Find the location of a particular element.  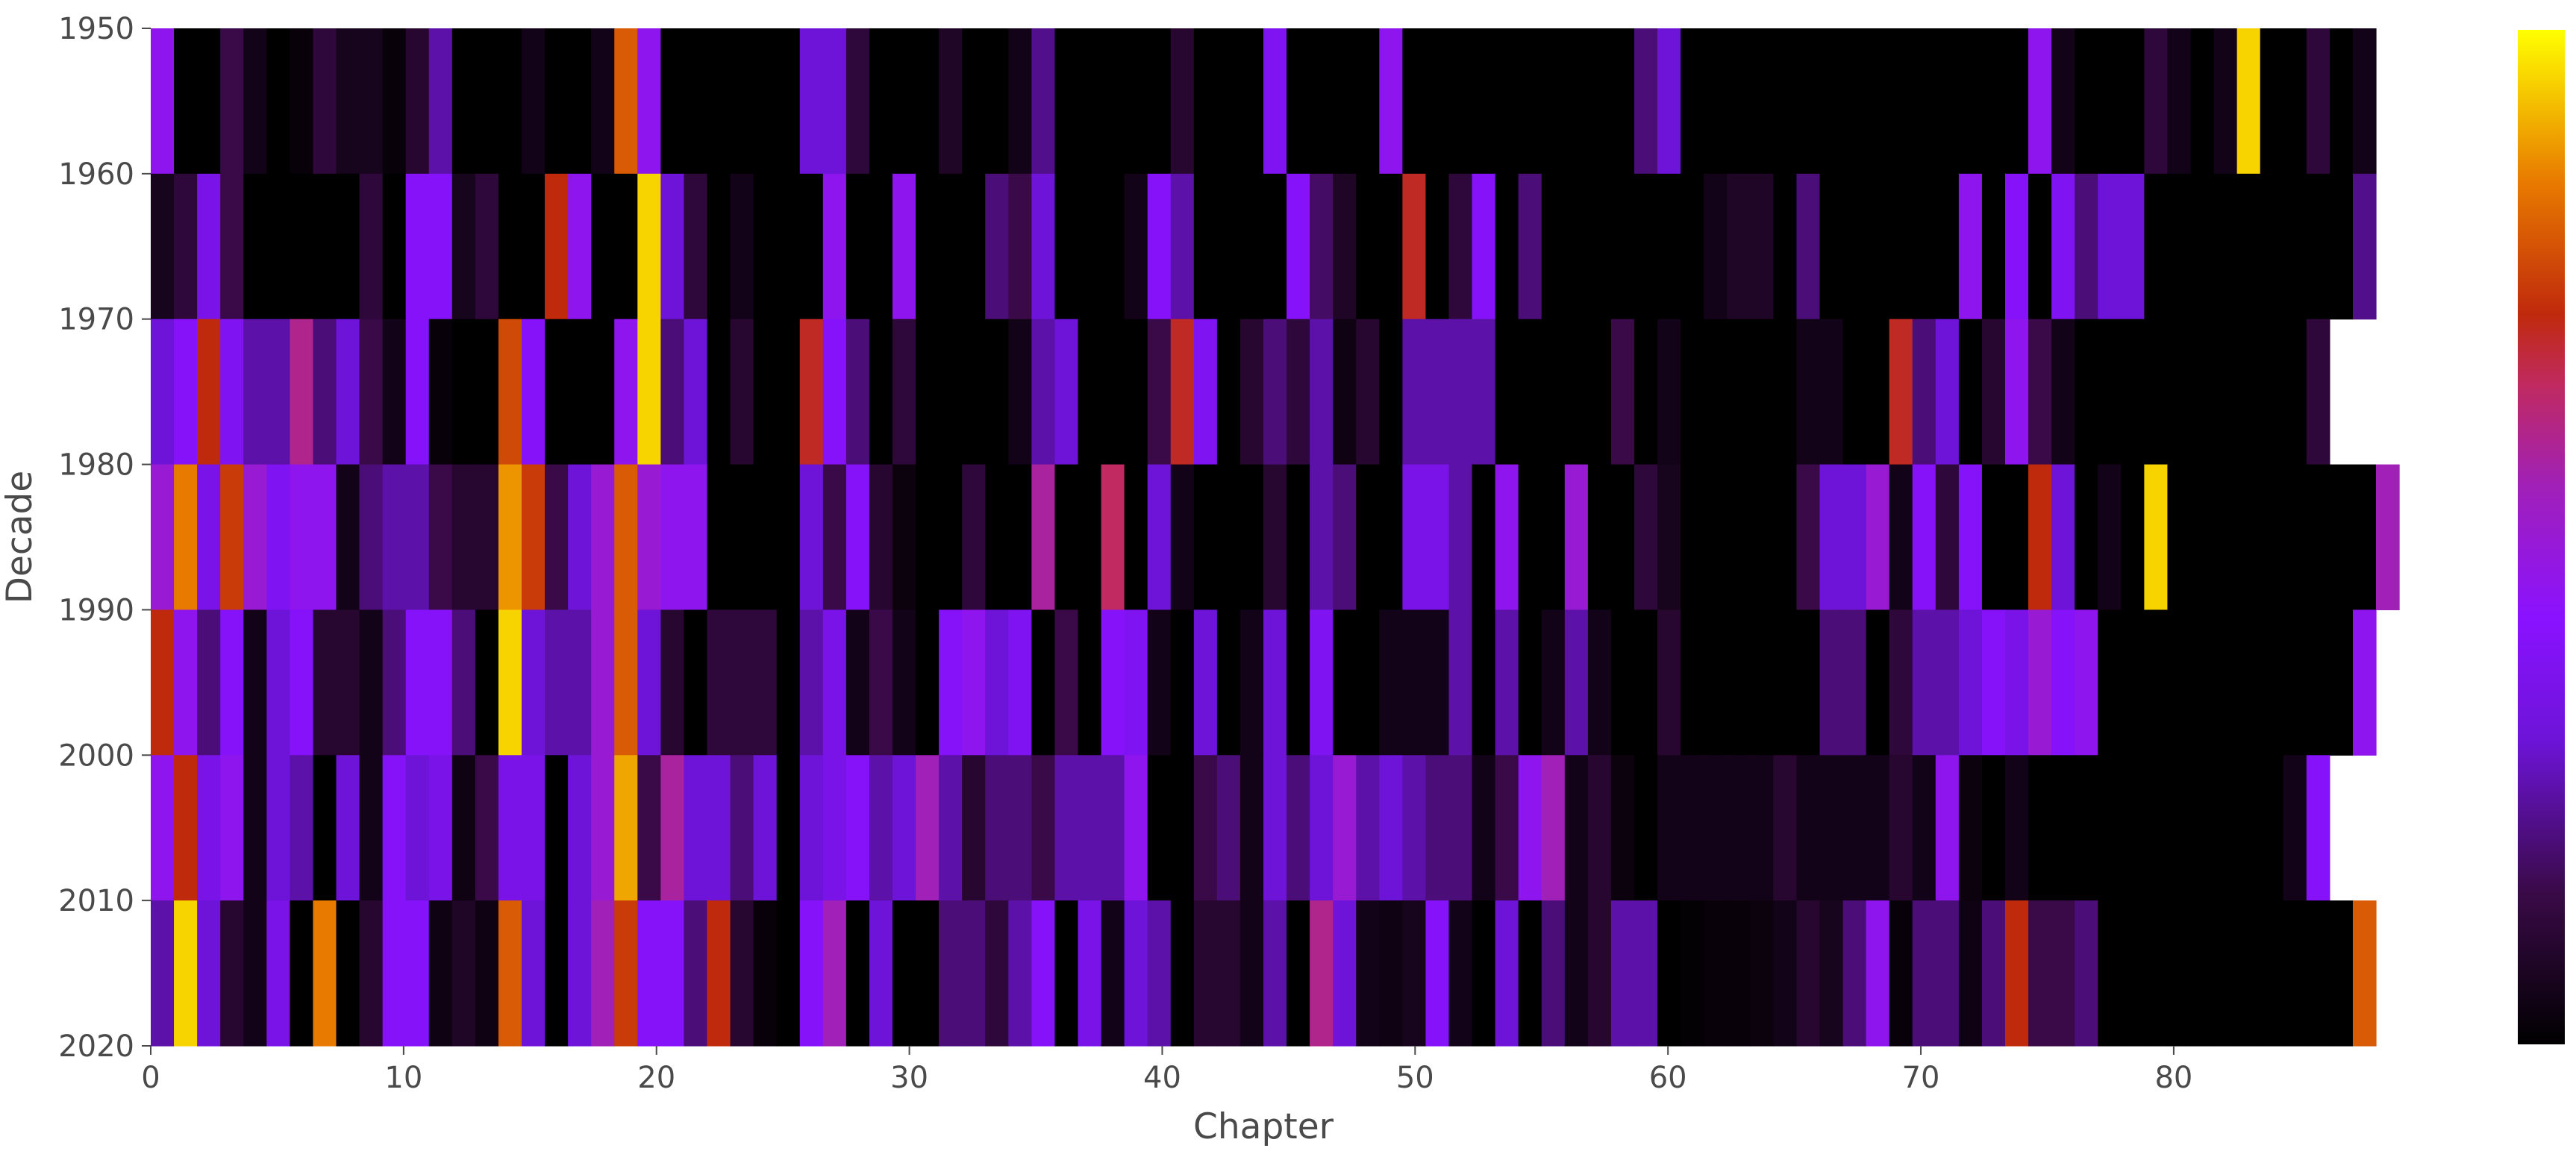

x-tick-label: 70 is located at coordinates (1921, 1078).